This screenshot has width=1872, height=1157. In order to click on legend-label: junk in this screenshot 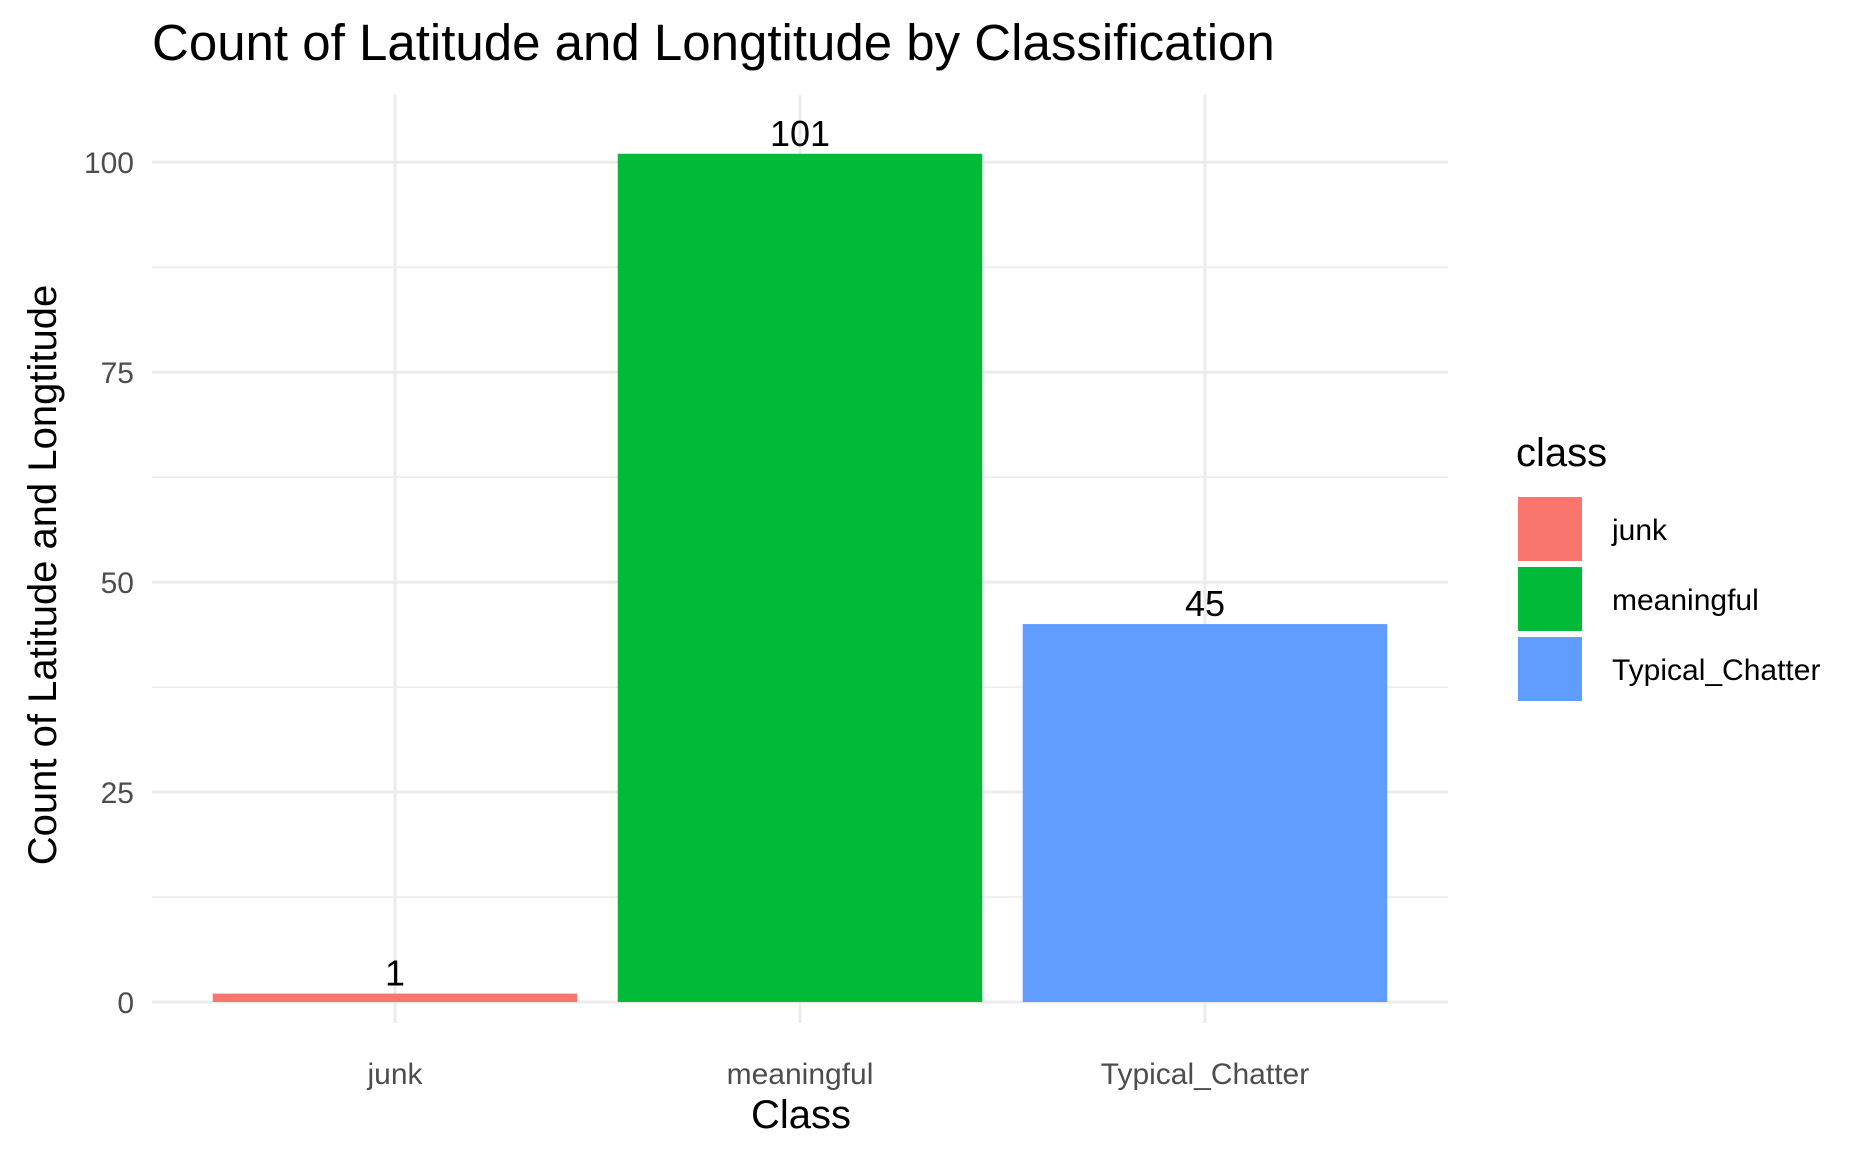, I will do `click(1639, 530)`.